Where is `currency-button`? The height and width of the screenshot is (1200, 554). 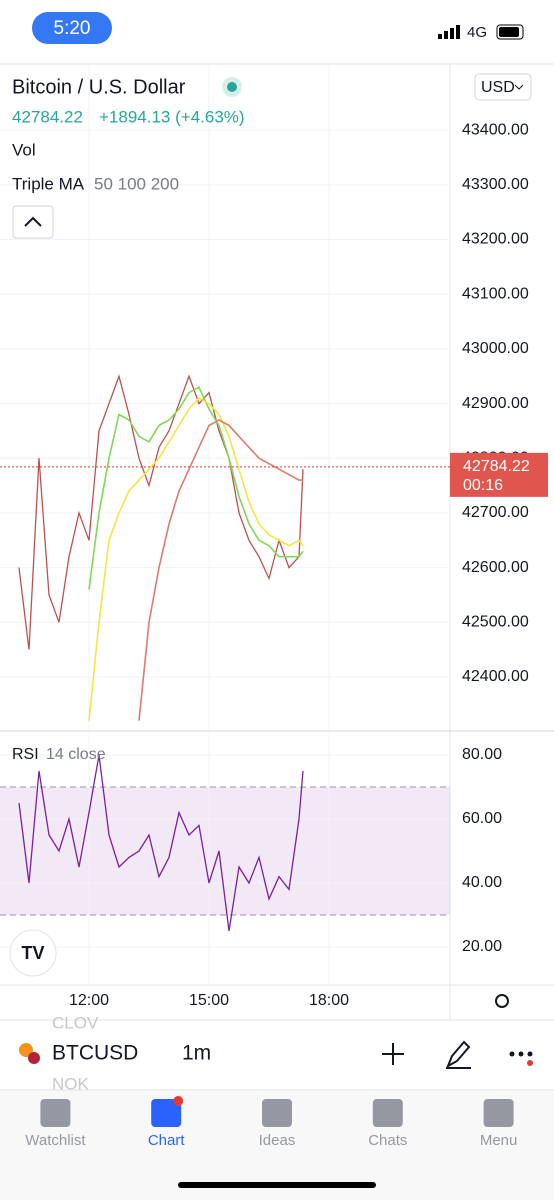
currency-button is located at coordinates (503, 87).